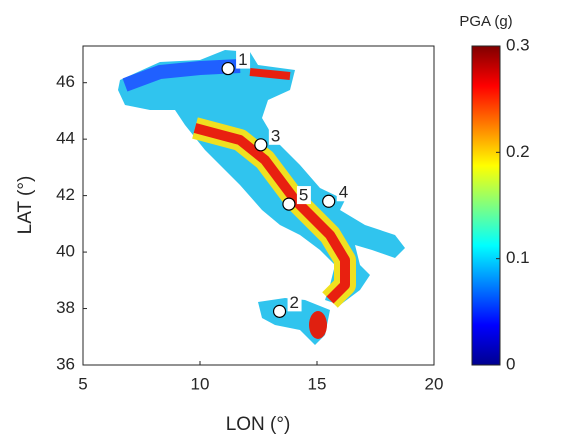  What do you see at coordinates (258, 424) in the screenshot?
I see `x-axis-label: LON (°)` at bounding box center [258, 424].